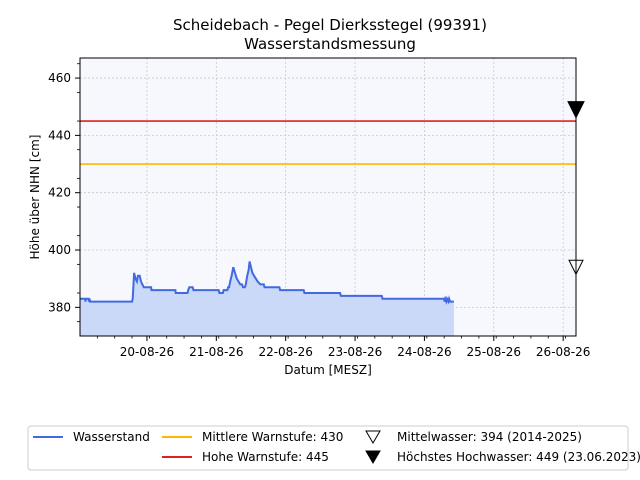 The image size is (640, 480). What do you see at coordinates (267, 283) in the screenshot?
I see `series-line-wasserstand` at bounding box center [267, 283].